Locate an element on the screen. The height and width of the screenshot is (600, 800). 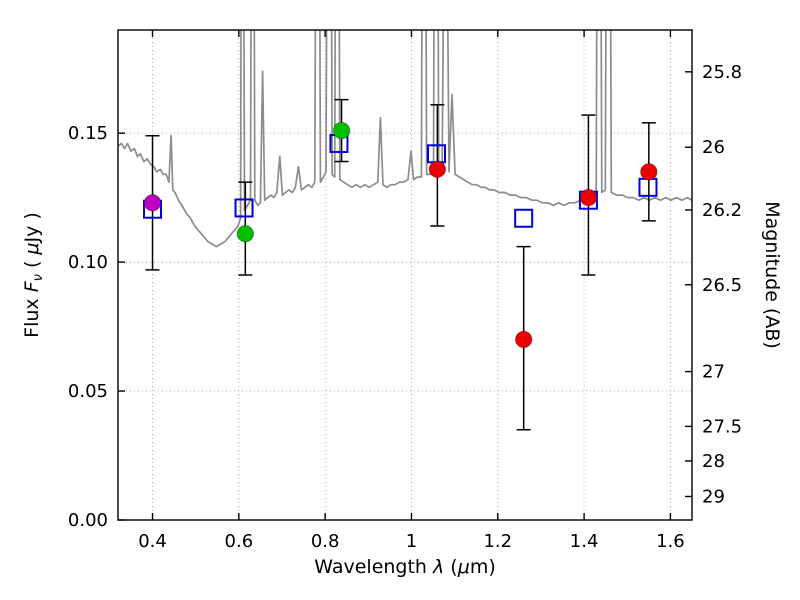
x-tick-label: 1.6 is located at coordinates (670, 541).